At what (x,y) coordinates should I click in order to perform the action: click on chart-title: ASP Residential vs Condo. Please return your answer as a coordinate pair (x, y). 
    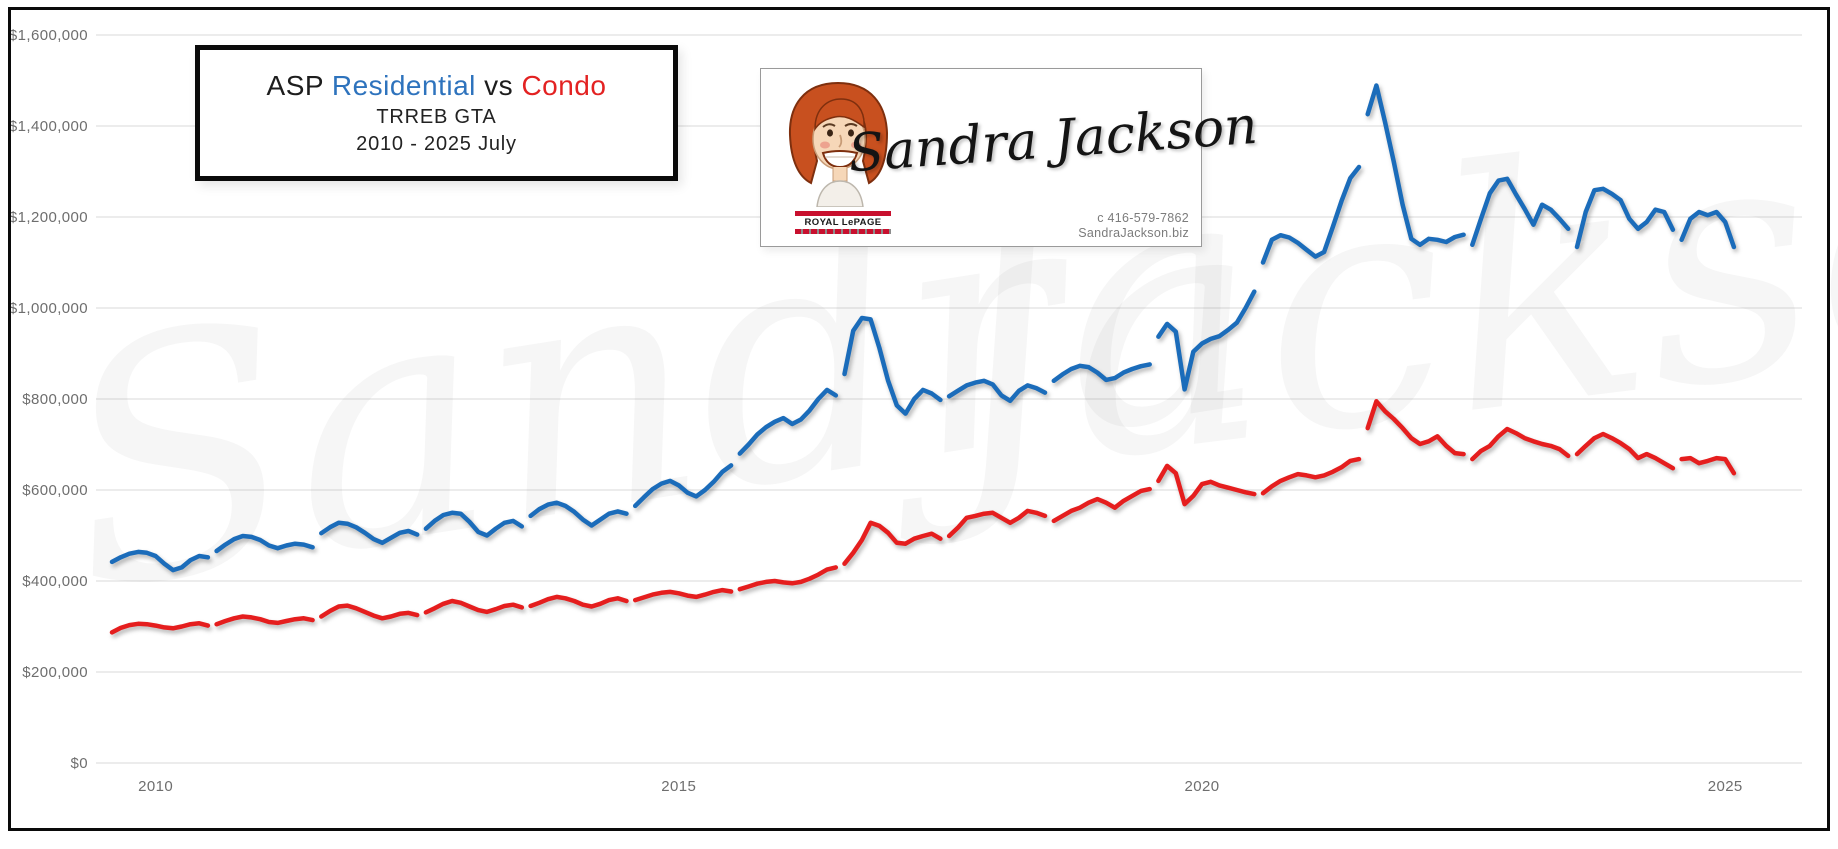
    Looking at the image, I should click on (437, 86).